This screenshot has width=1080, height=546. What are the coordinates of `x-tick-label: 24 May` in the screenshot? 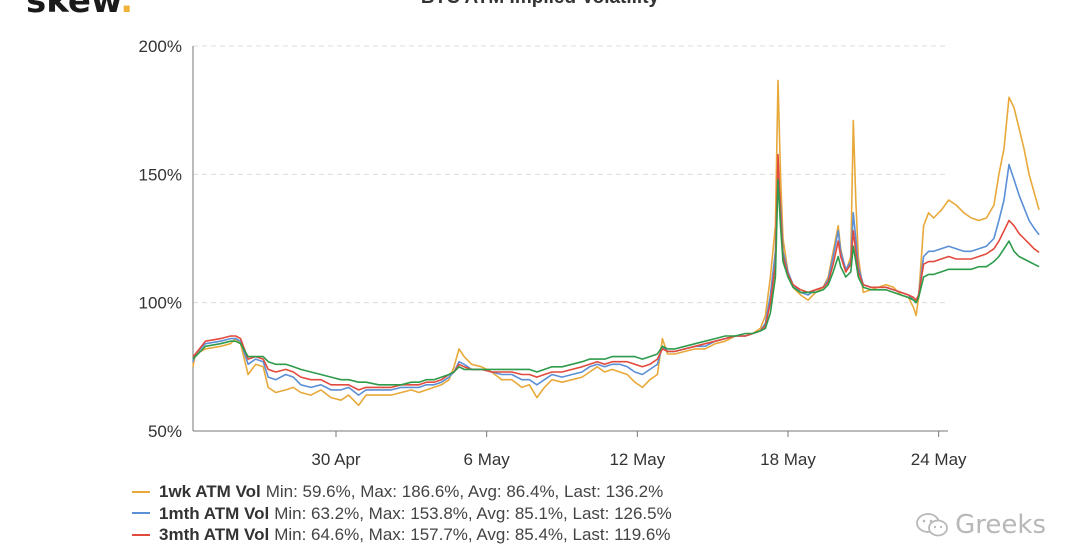 It's located at (939, 459).